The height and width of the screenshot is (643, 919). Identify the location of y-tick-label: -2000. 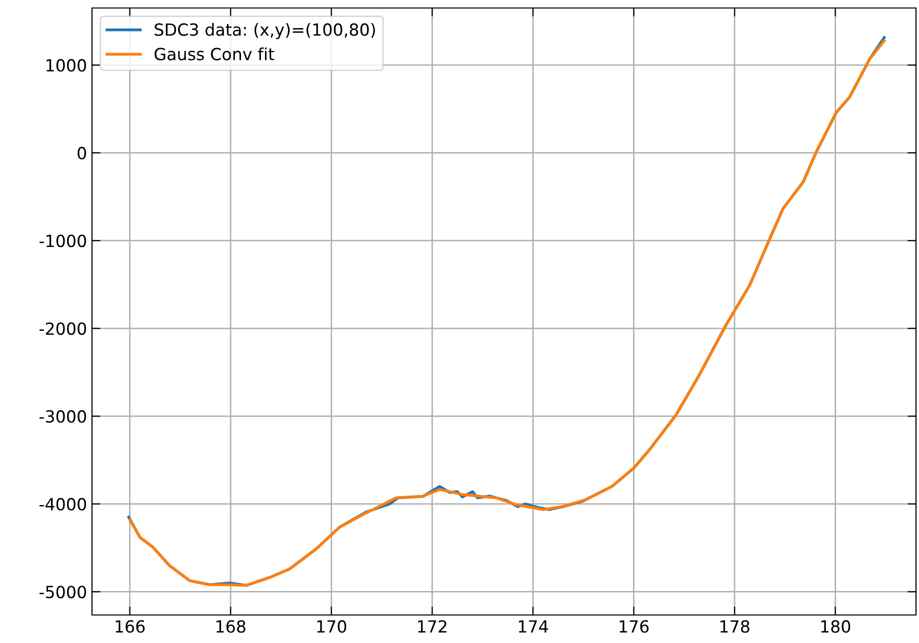
(63, 328).